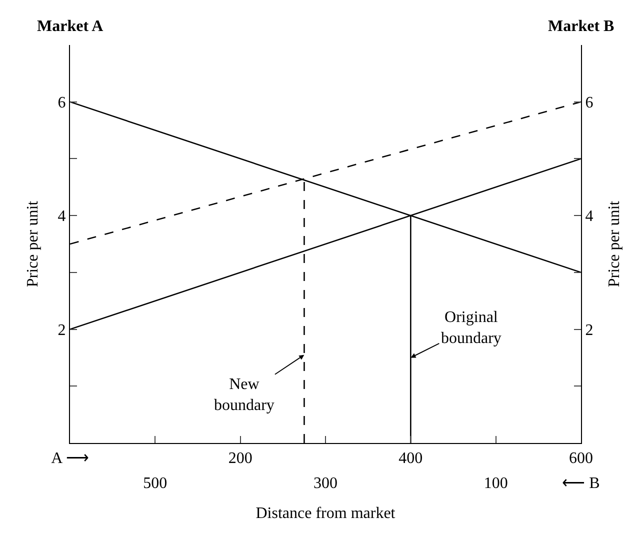 This screenshot has height=543, width=641. What do you see at coordinates (581, 459) in the screenshot?
I see `x-tick-label: 600` at bounding box center [581, 459].